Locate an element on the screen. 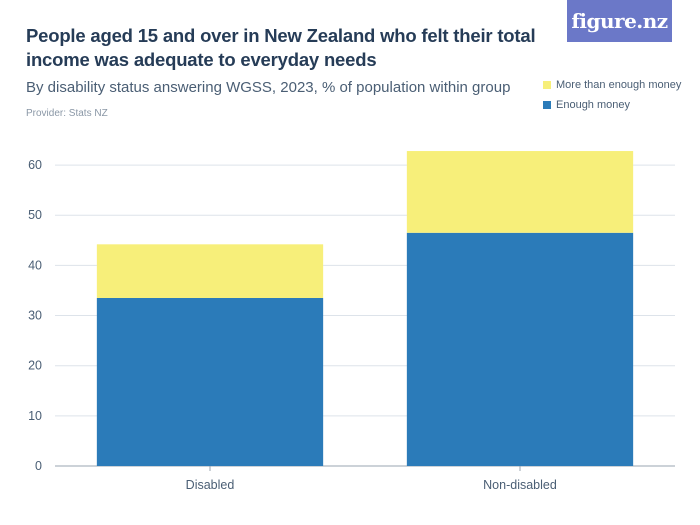 This screenshot has width=700, height=525. bar-disabled-enough-money is located at coordinates (210, 381).